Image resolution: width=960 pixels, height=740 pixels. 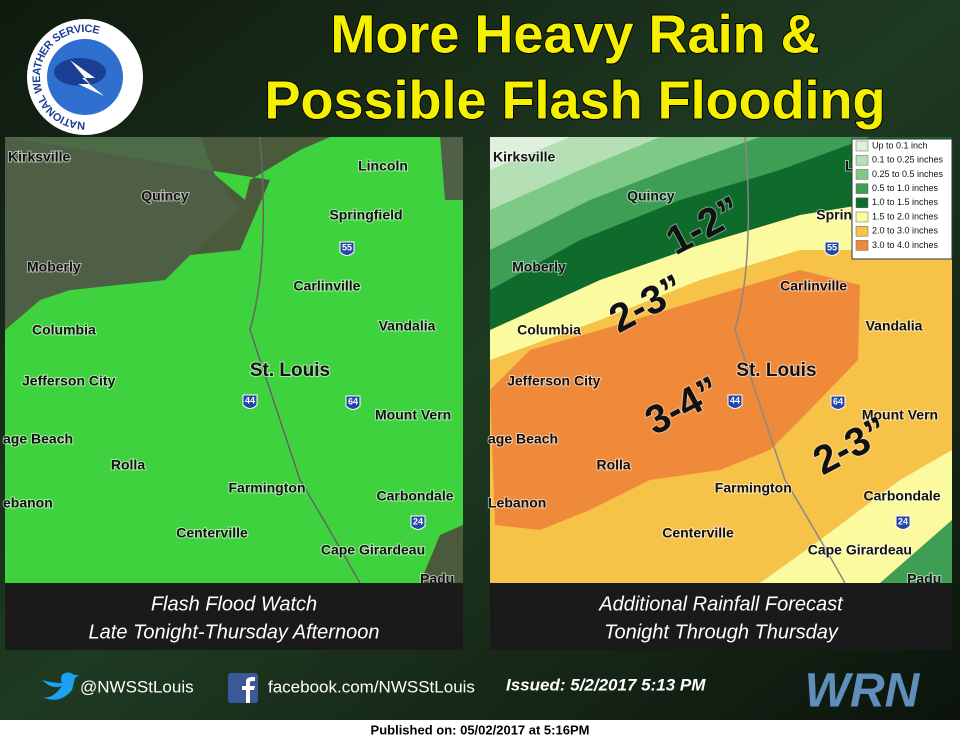 I want to click on legend-label: 1.5 to 2.0 inches, so click(x=905, y=216).